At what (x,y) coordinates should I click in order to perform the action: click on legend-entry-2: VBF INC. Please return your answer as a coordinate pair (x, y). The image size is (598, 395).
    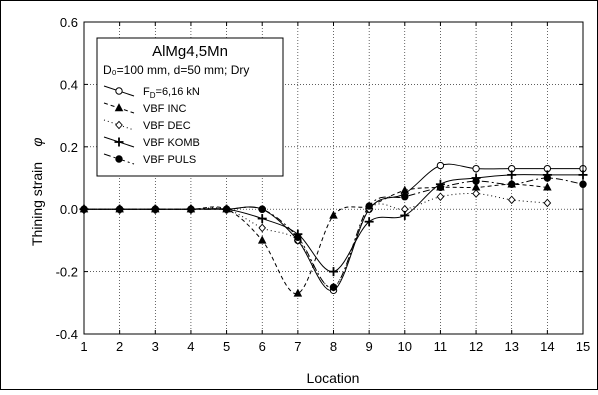
    Looking at the image, I should click on (144, 108).